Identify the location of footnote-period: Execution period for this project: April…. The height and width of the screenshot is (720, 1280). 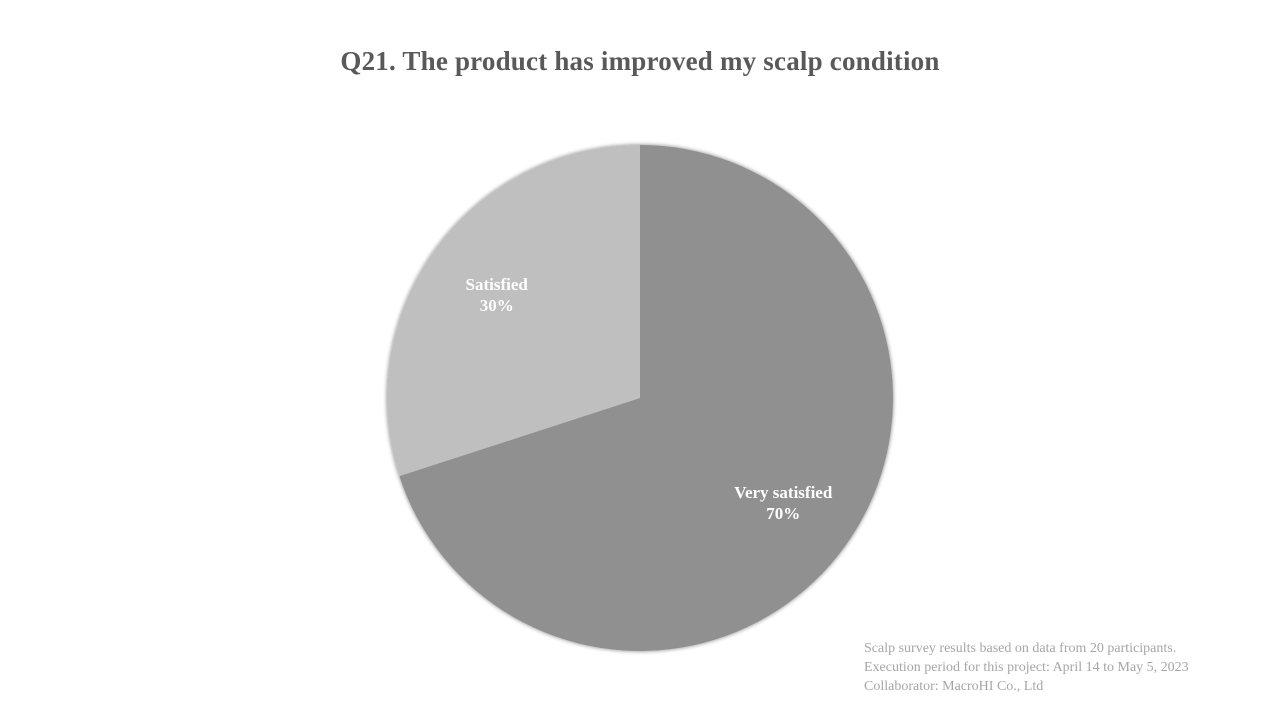
(1026, 667).